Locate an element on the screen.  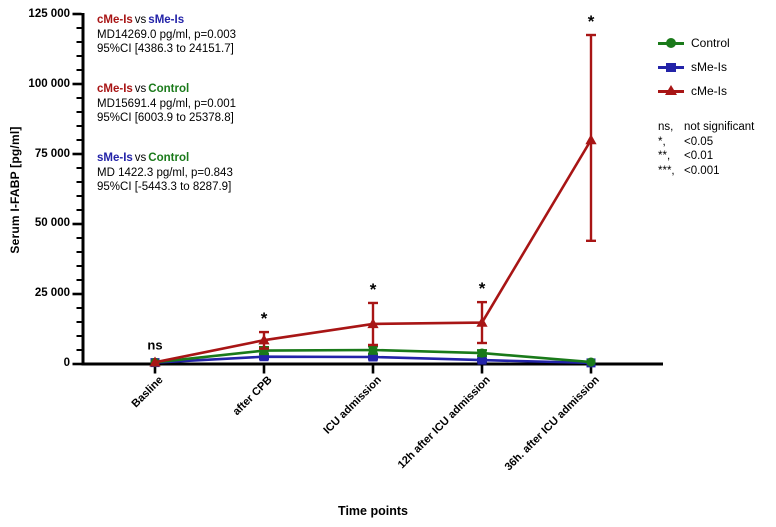
svg-text: ns is located at coordinates (154, 344).